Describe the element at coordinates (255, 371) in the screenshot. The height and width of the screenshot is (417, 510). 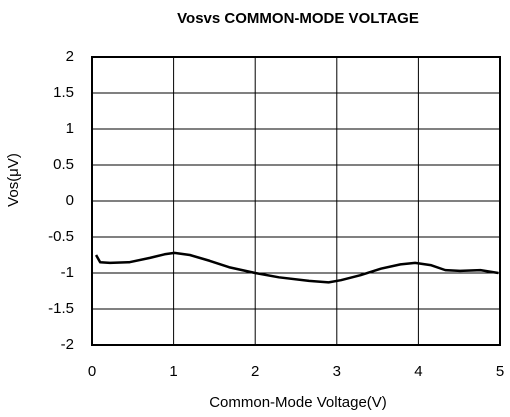
I see `x-tick-label: 2` at that location.